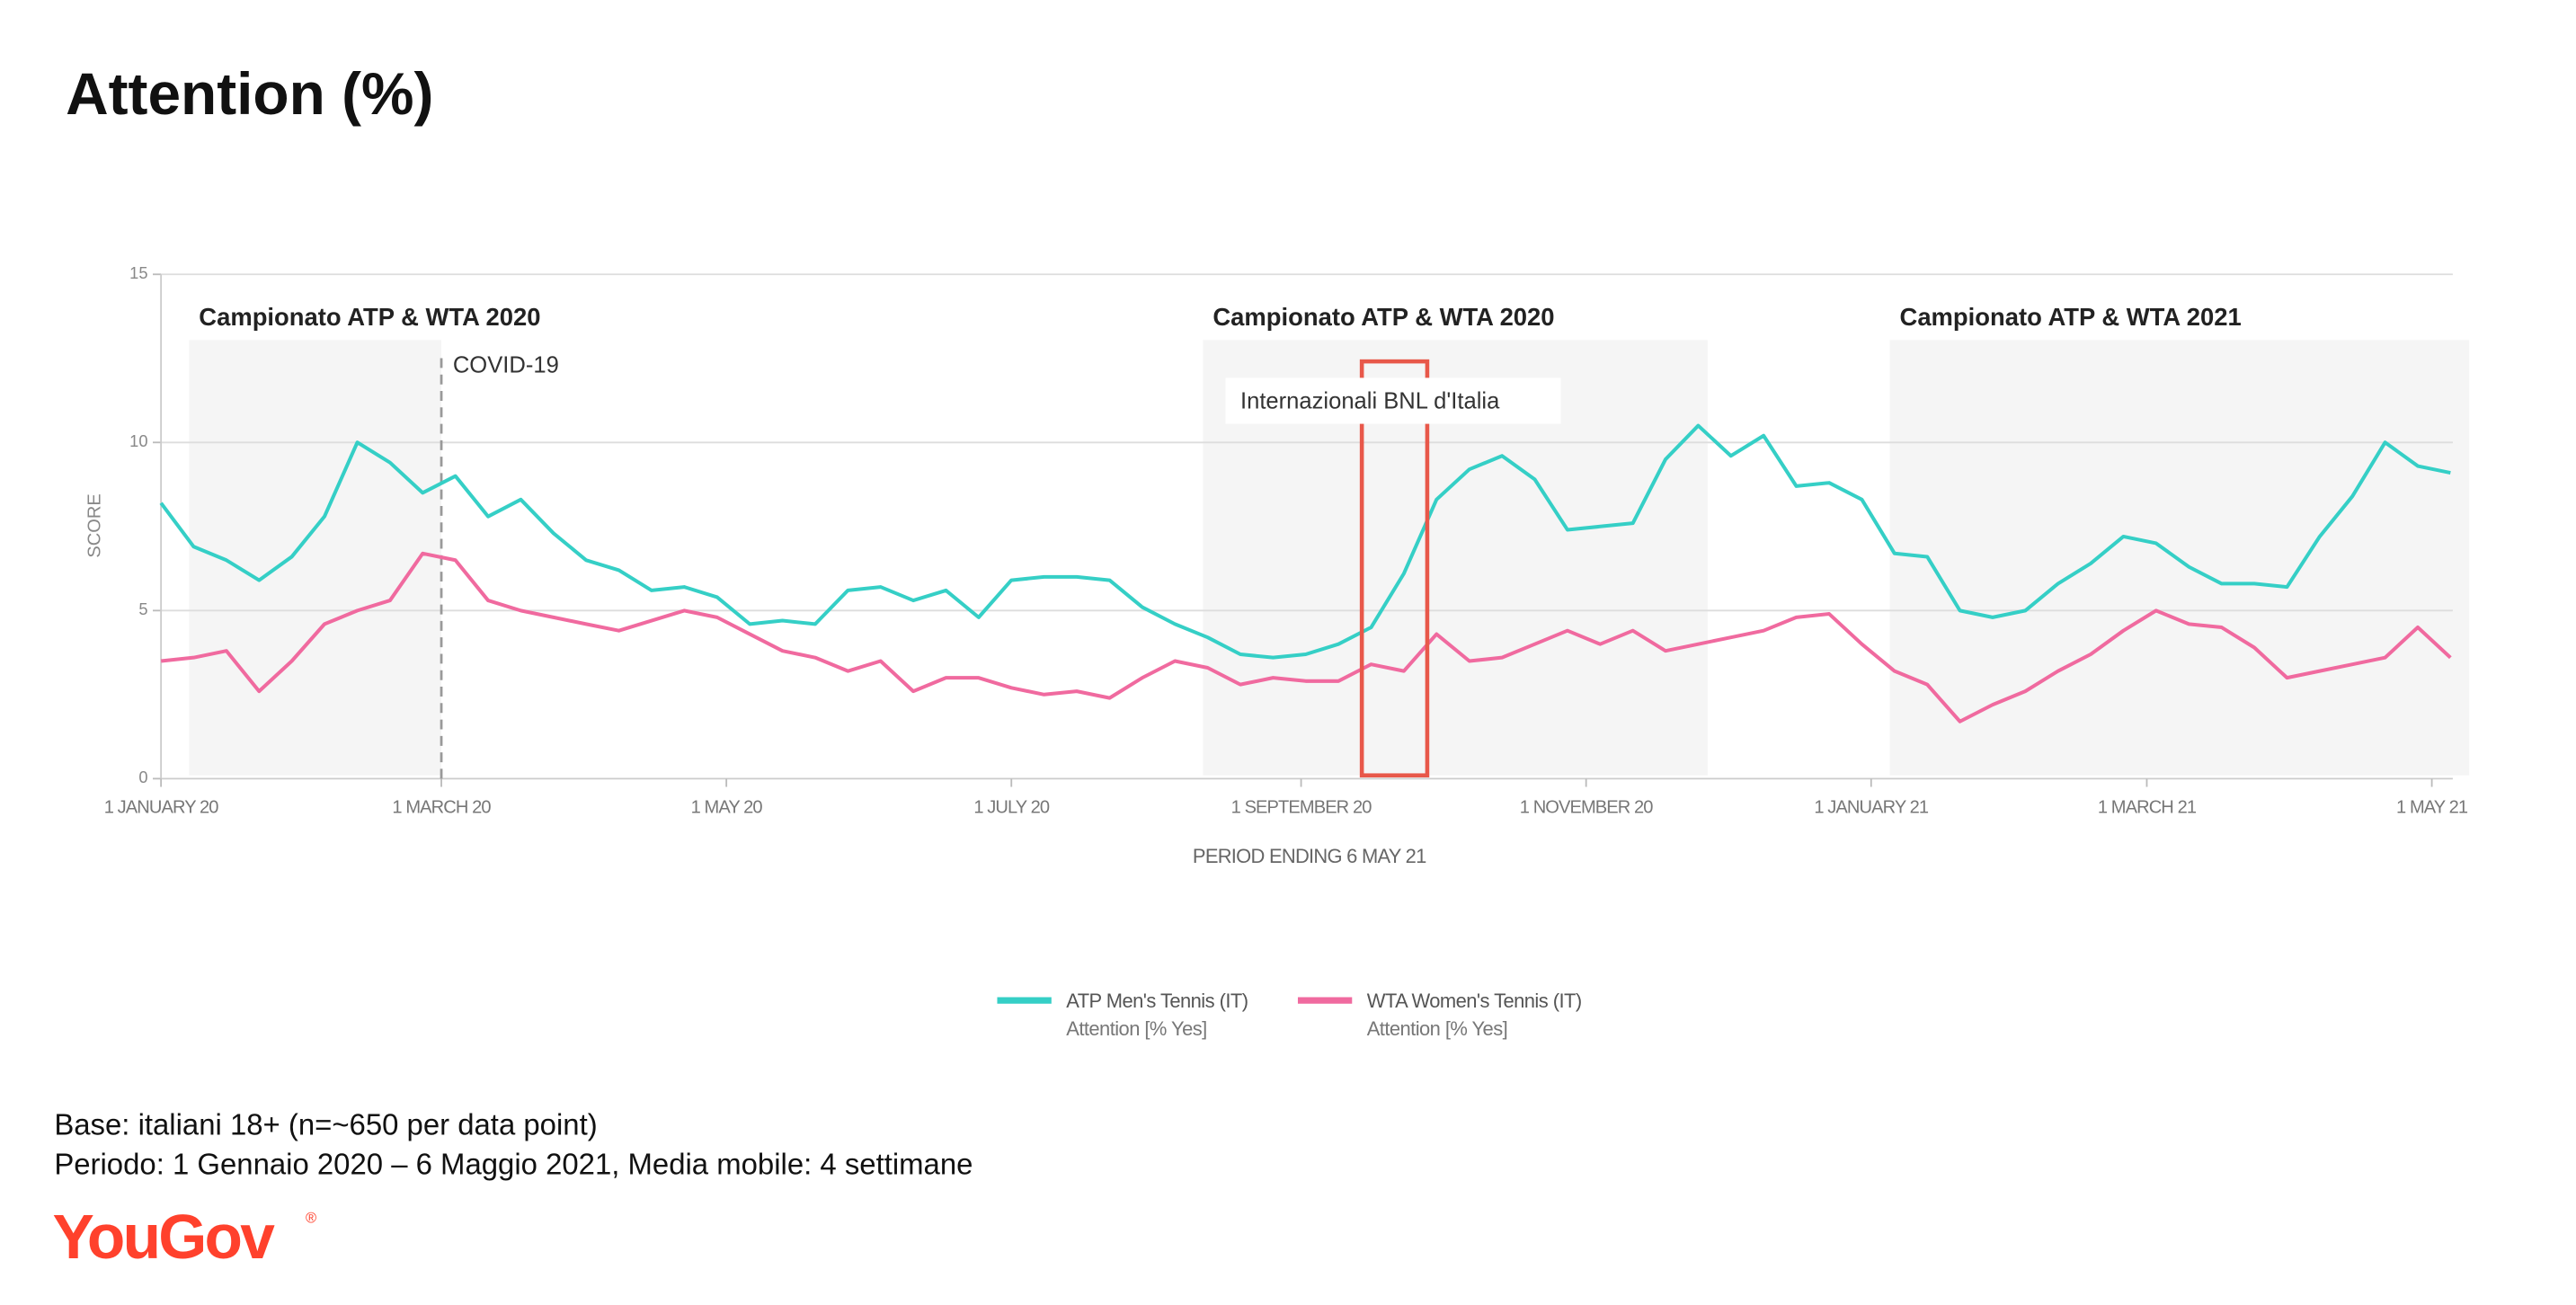 This screenshot has width=2576, height=1305. What do you see at coordinates (1474, 1001) in the screenshot?
I see `legend-label: WTA Women's Tennis (IT)` at bounding box center [1474, 1001].